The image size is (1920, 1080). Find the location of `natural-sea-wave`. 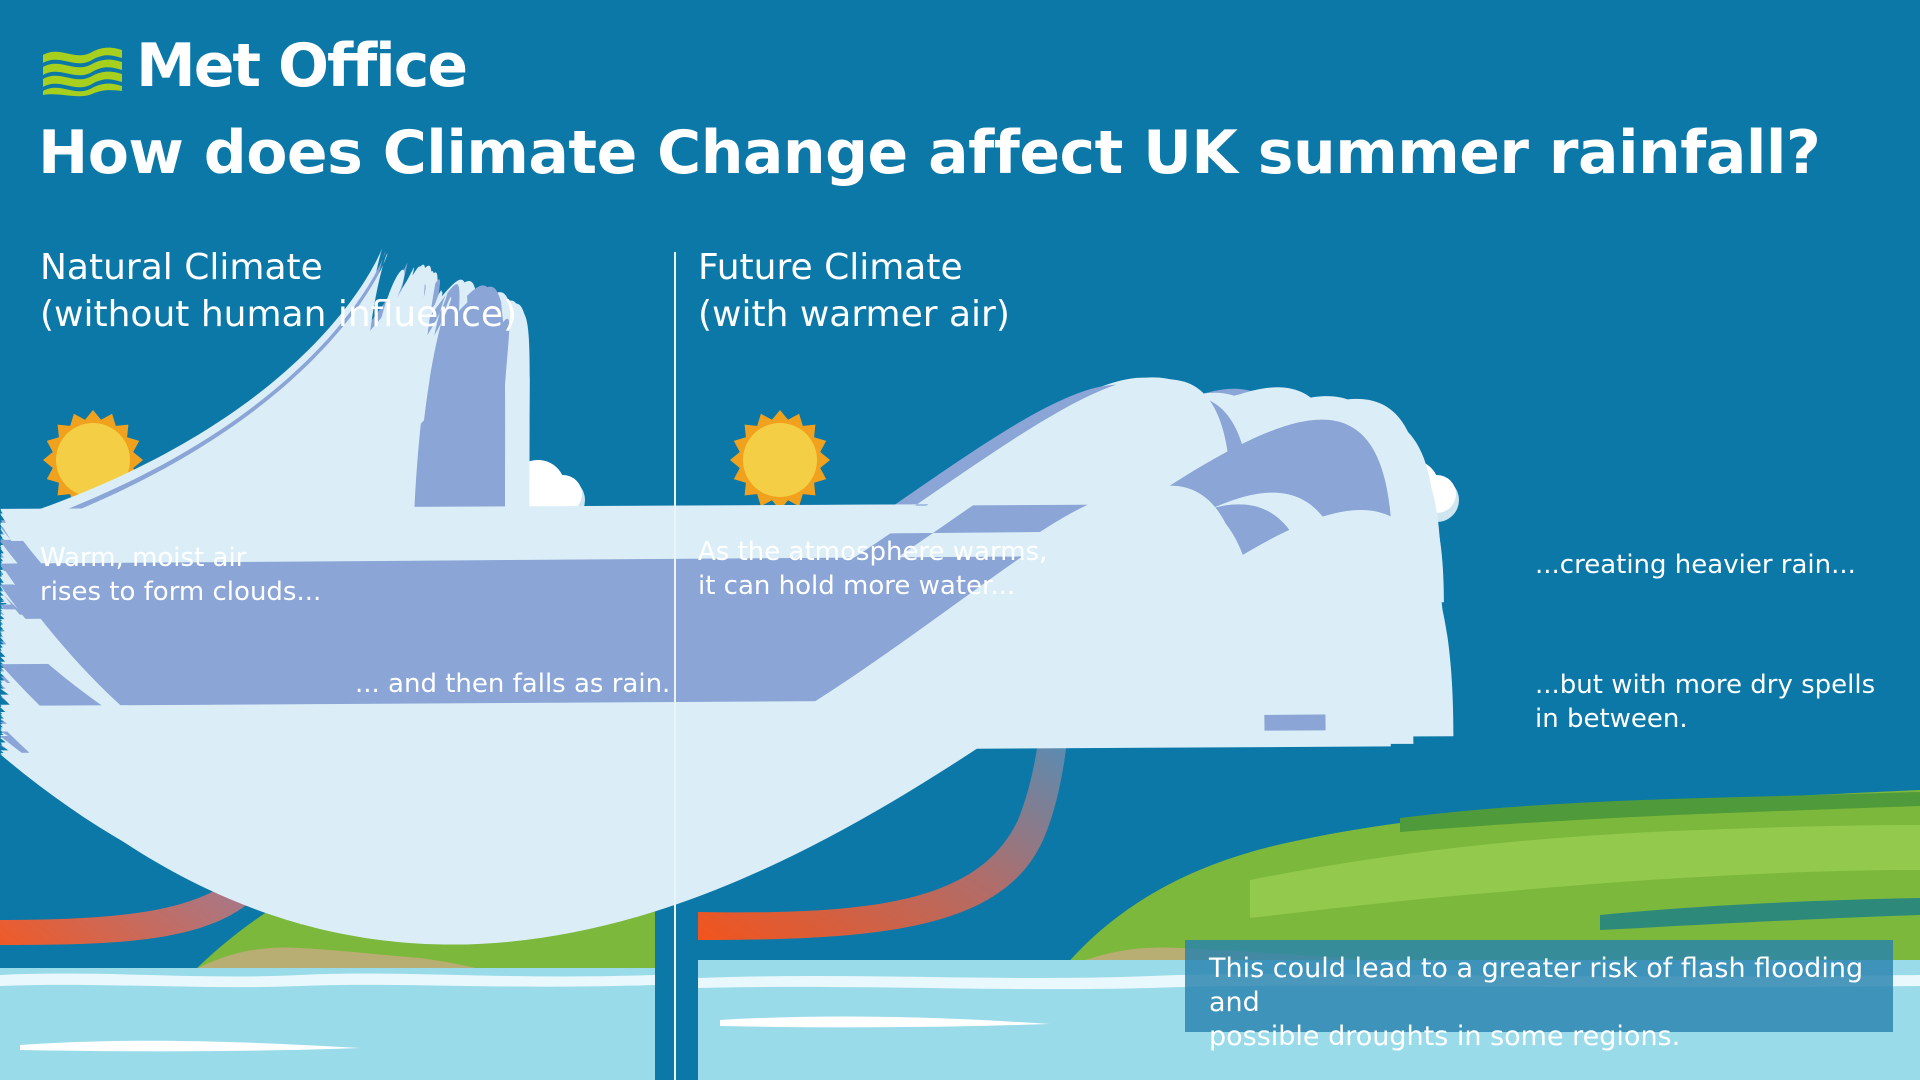

natural-sea-wave is located at coordinates (190, 1046).